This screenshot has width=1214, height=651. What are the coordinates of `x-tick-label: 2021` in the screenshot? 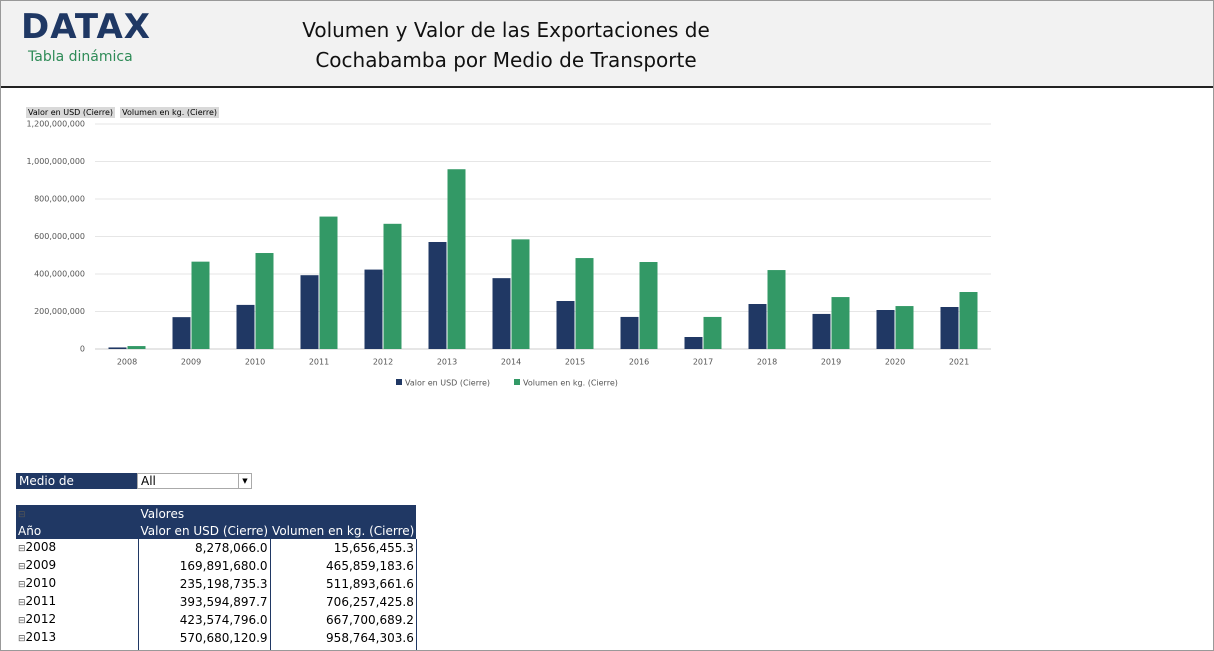 It's located at (959, 362).